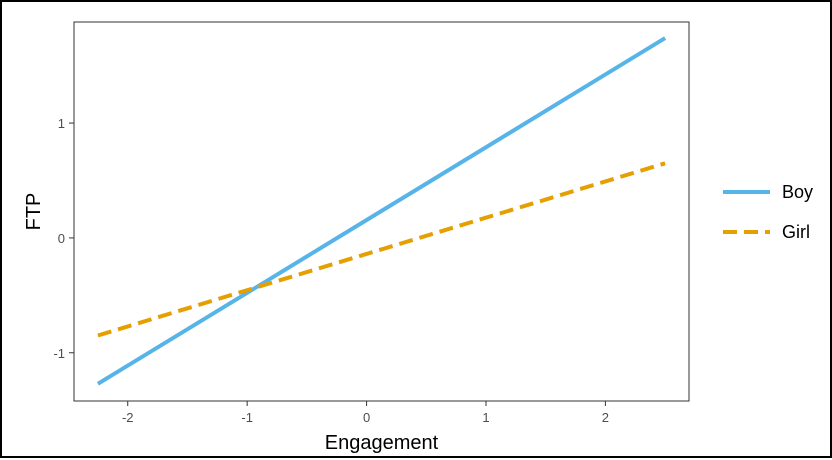 Image resolution: width=832 pixels, height=460 pixels. I want to click on legend: Boy Girl, so click(768, 212).